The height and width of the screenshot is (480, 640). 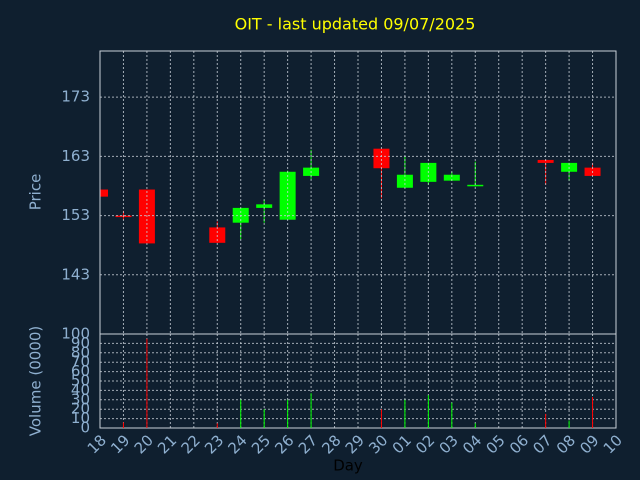 What do you see at coordinates (378, 444) in the screenshot?
I see `x-tick-label: 30` at bounding box center [378, 444].